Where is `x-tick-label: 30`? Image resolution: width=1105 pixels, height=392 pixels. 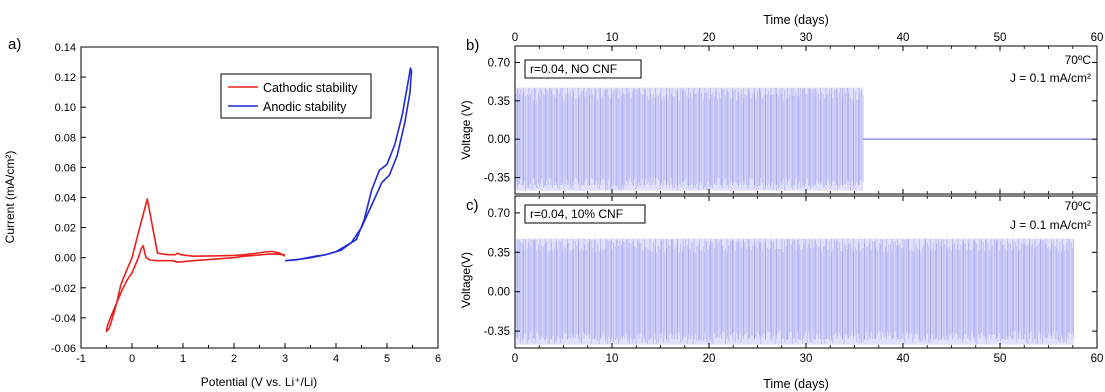 x-tick-label: 30 is located at coordinates (806, 359).